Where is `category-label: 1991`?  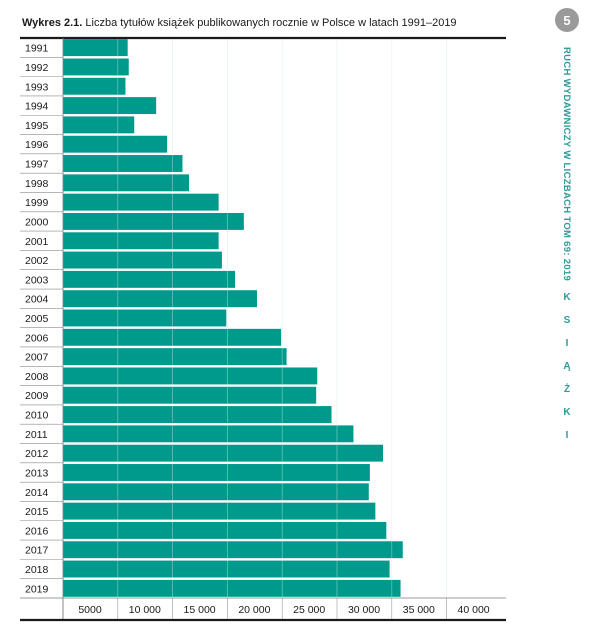
category-label: 1991 is located at coordinates (37, 49).